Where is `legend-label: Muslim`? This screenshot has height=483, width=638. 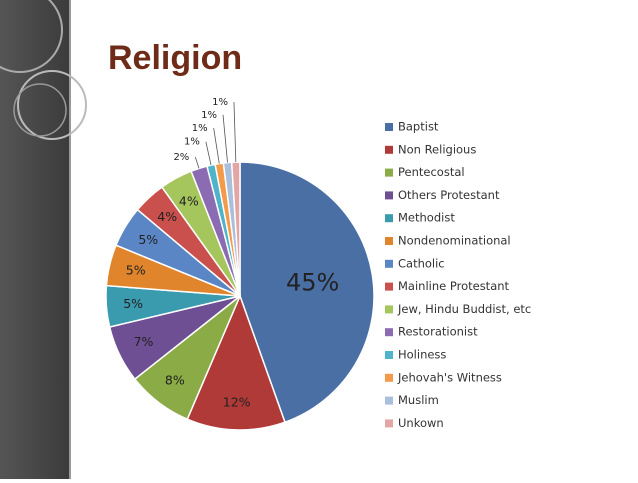 legend-label: Muslim is located at coordinates (418, 400).